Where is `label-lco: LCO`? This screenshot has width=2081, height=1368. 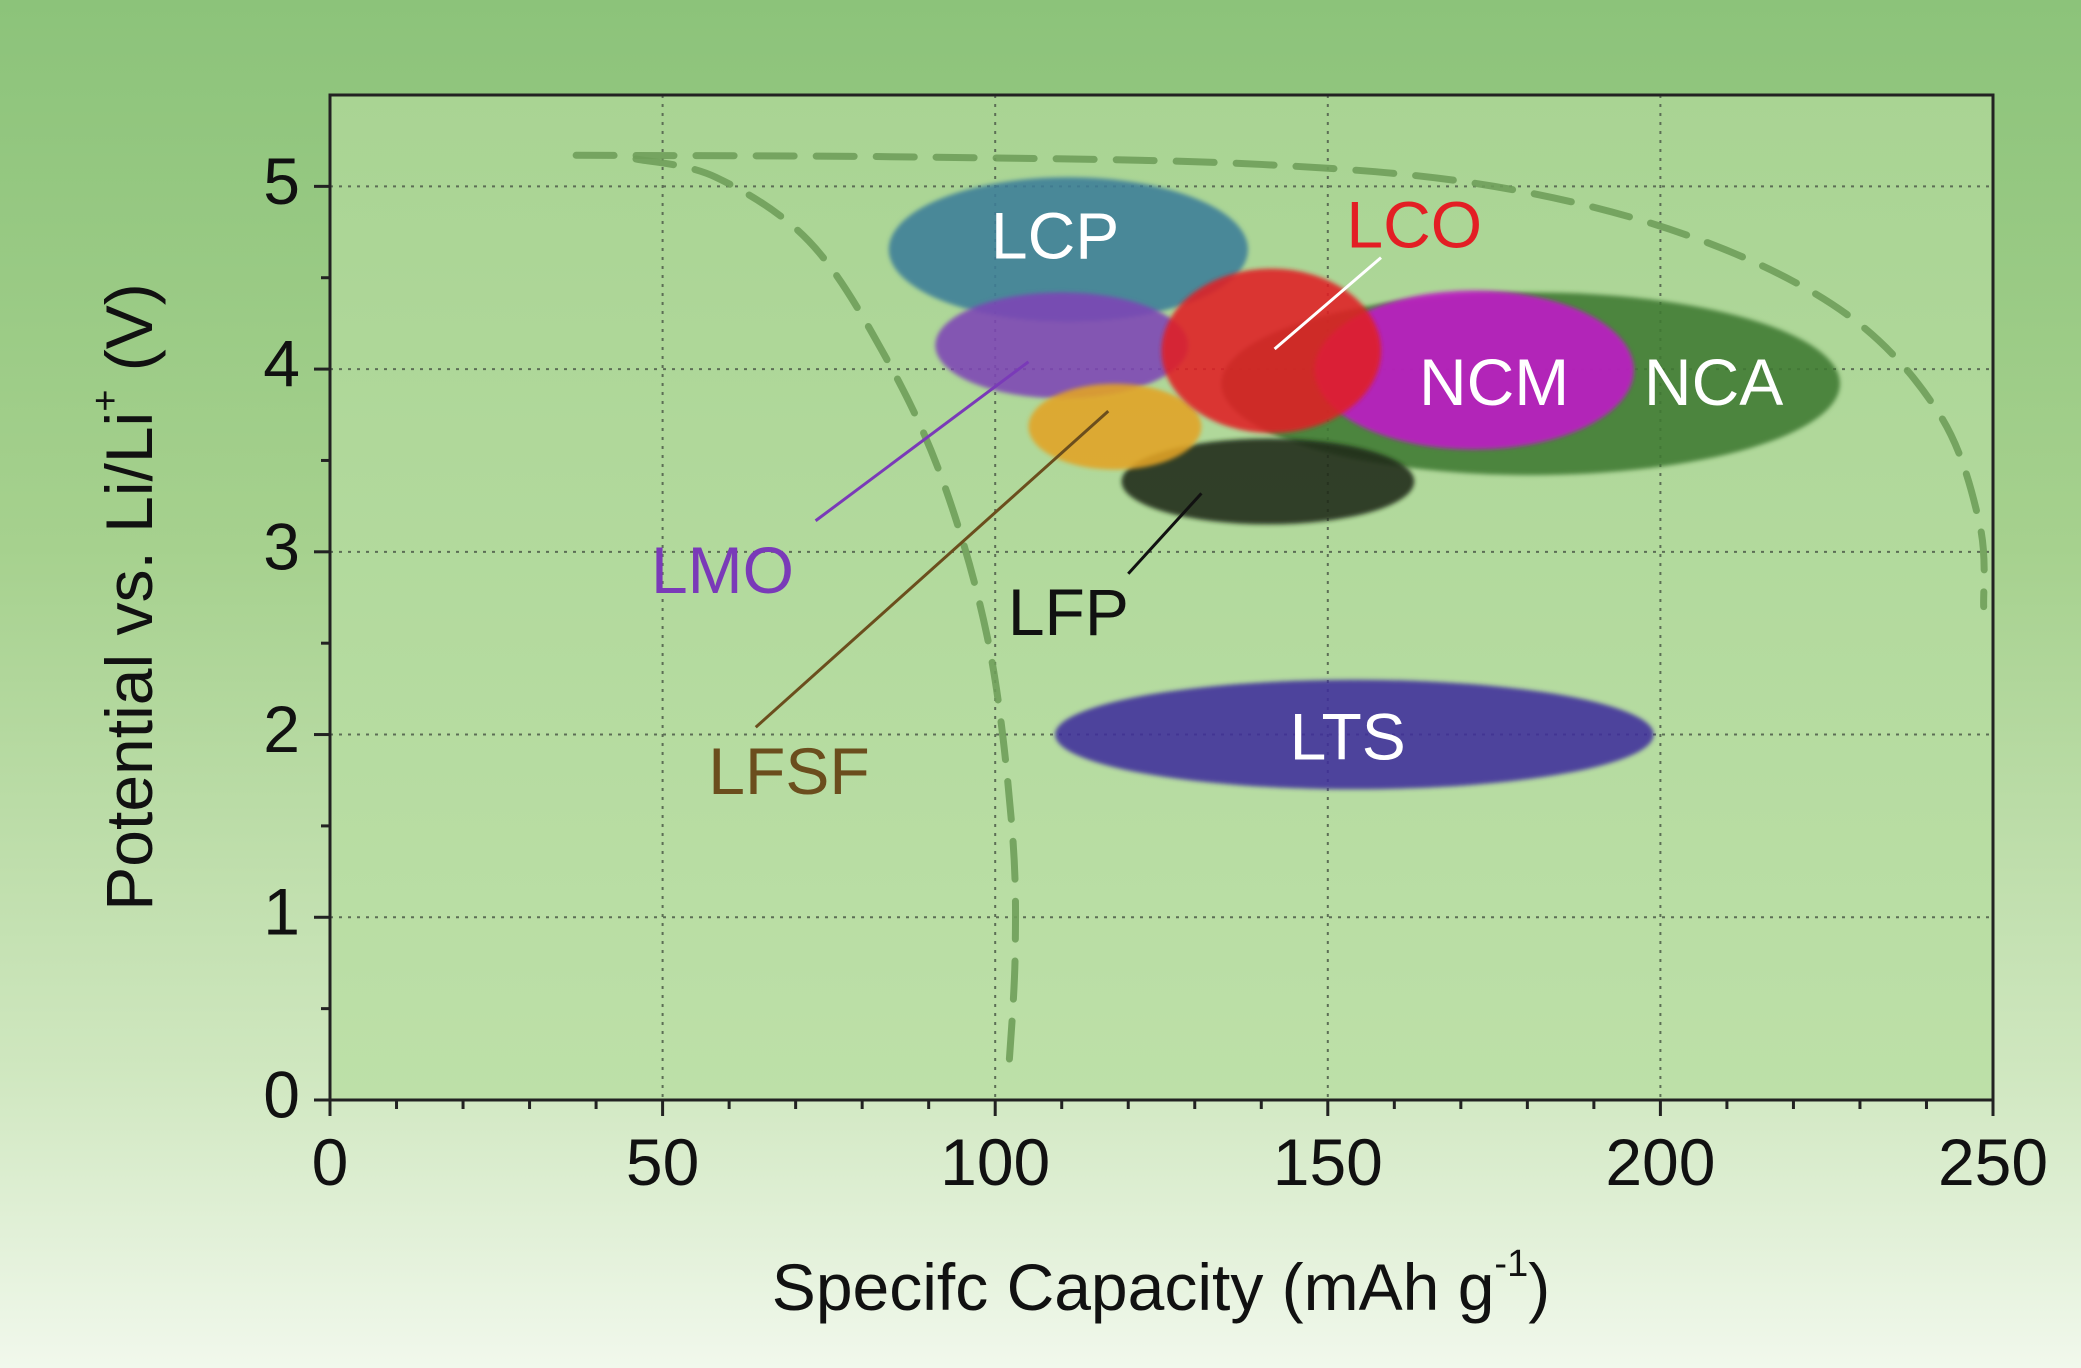
label-lco: LCO is located at coordinates (1414, 225).